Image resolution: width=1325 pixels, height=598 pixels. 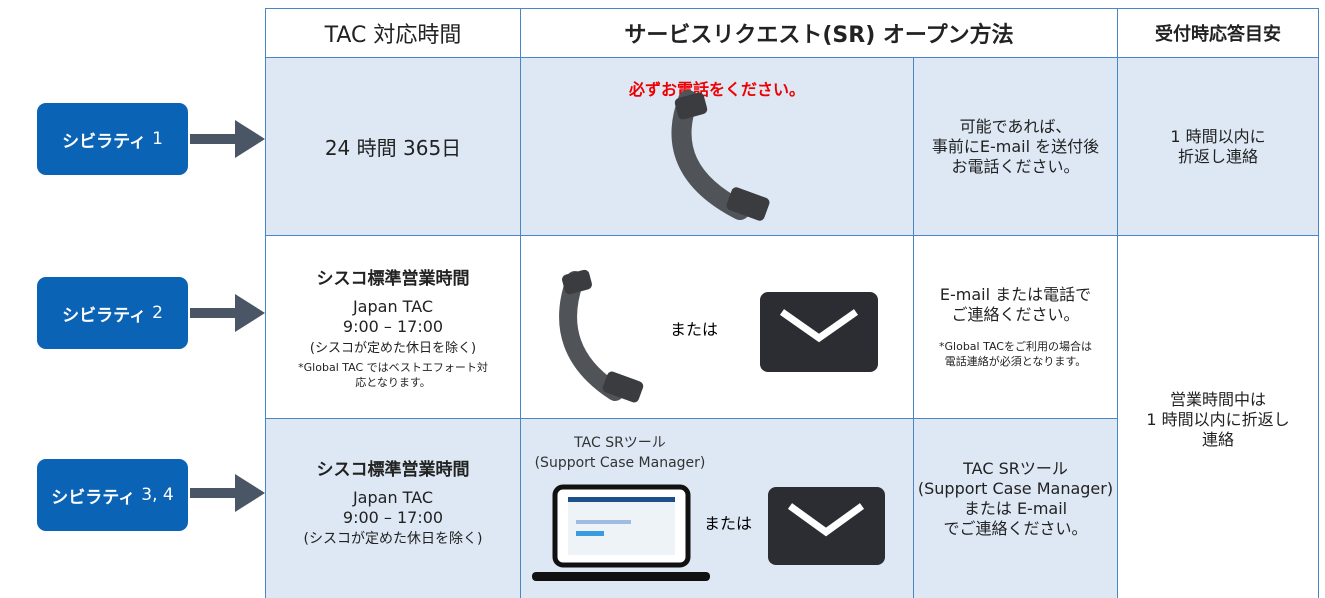 I want to click on header-cell: 受付時応答目安, so click(x=1218, y=33).